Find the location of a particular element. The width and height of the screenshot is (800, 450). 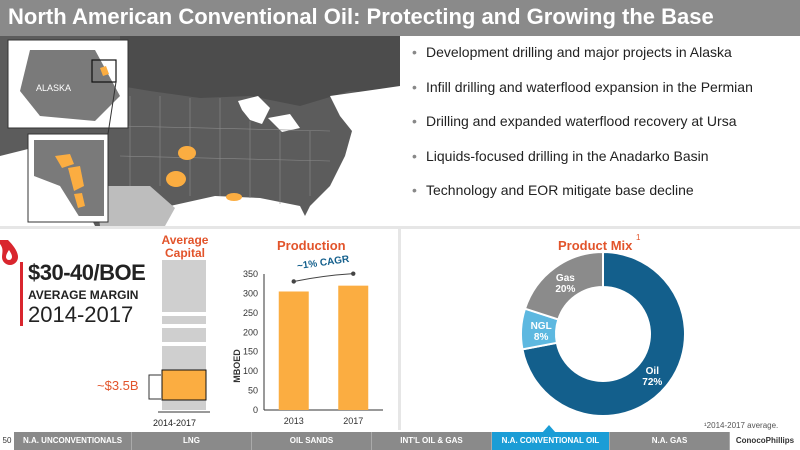

capital-column is located at coordinates (184, 336).